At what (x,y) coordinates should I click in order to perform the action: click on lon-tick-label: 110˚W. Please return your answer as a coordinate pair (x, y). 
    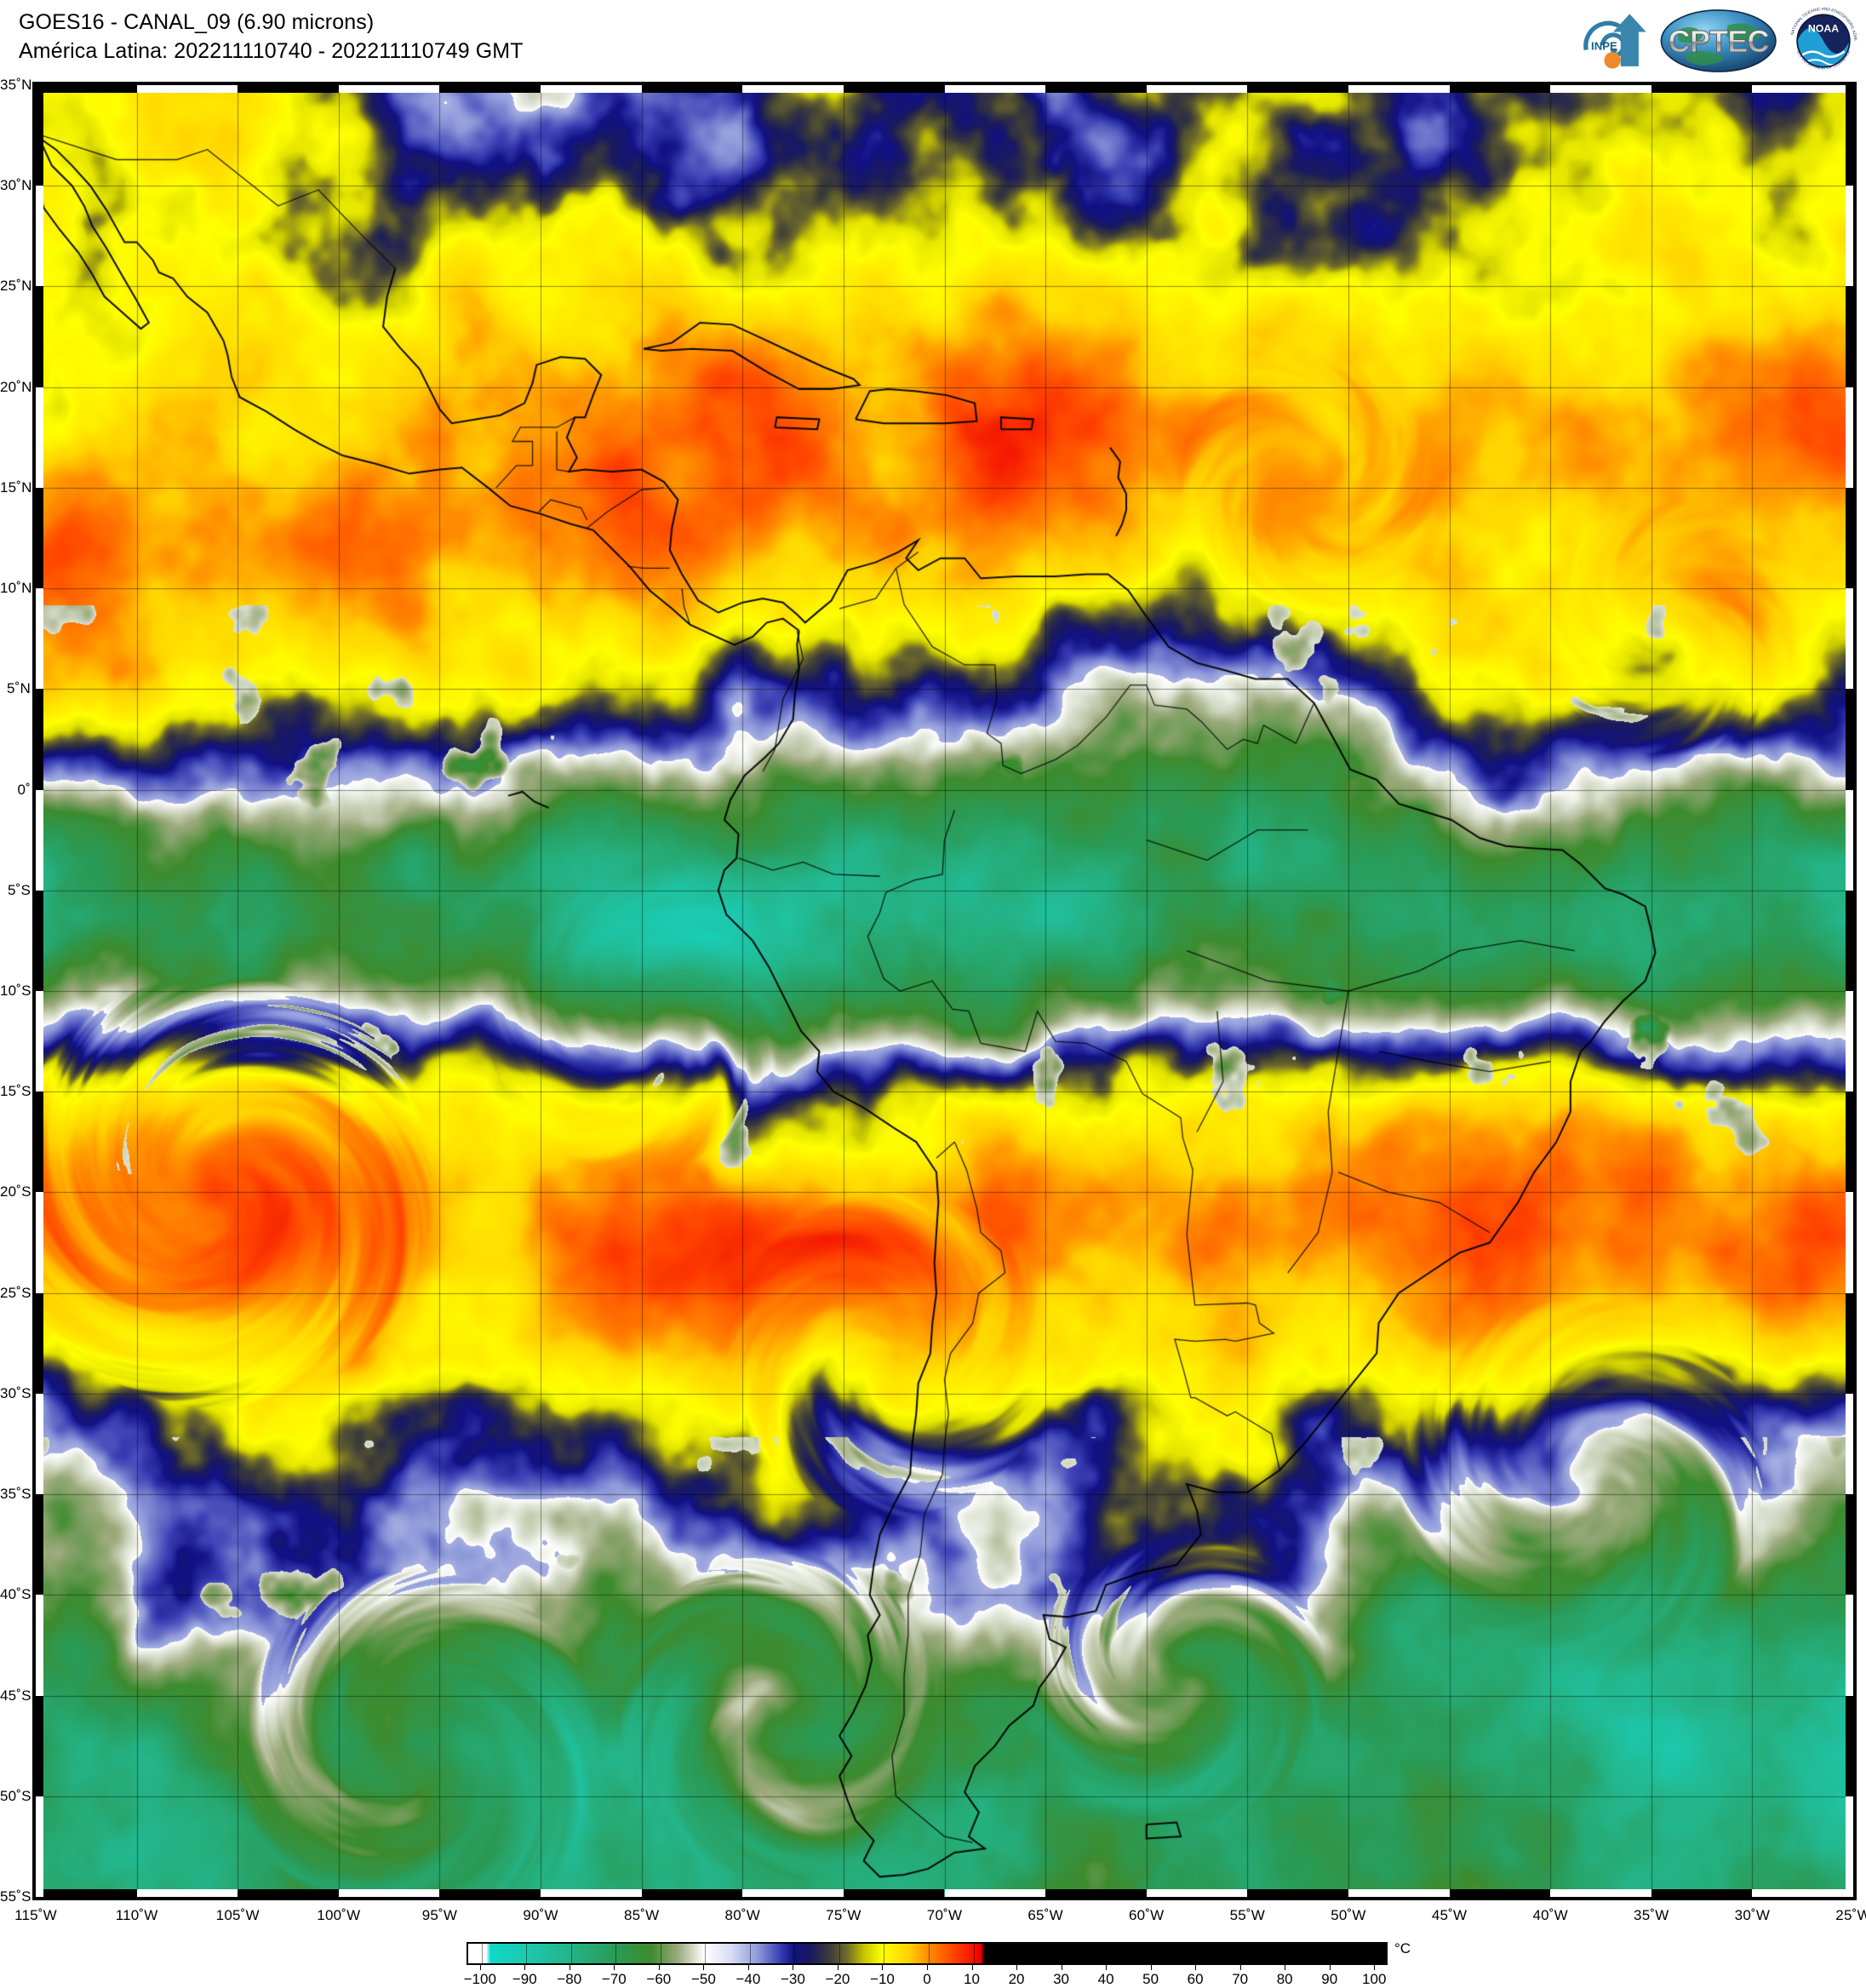
    Looking at the image, I should click on (136, 1915).